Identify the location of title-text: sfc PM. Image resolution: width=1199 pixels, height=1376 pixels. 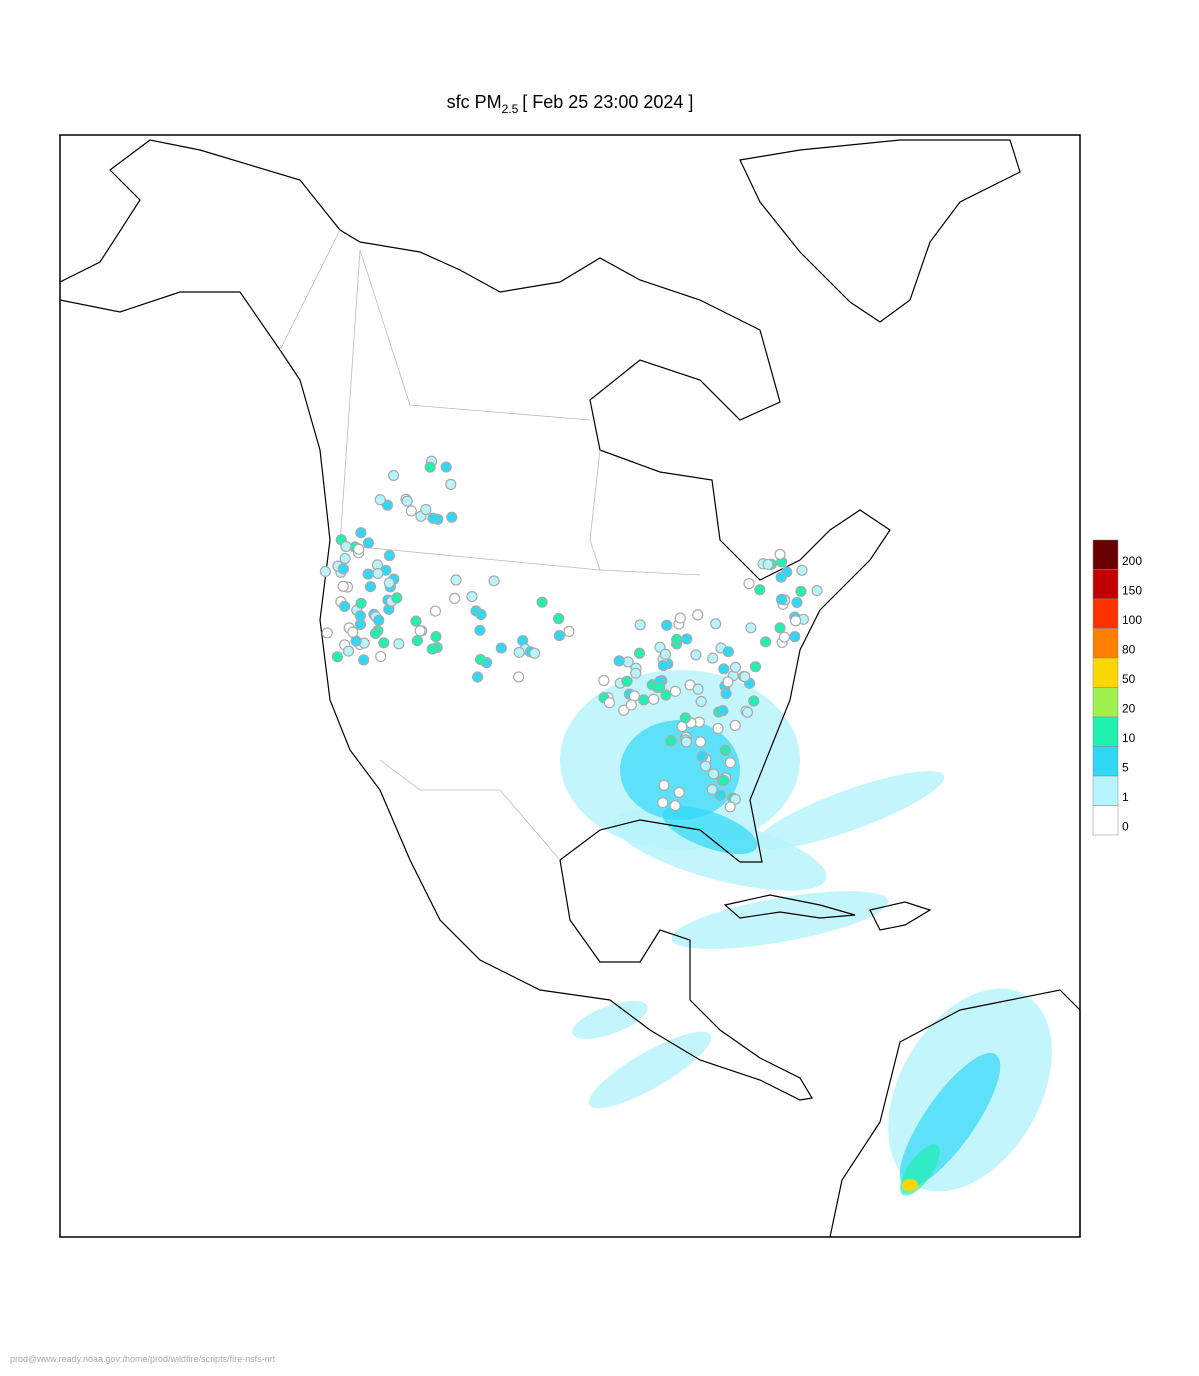
(474, 102).